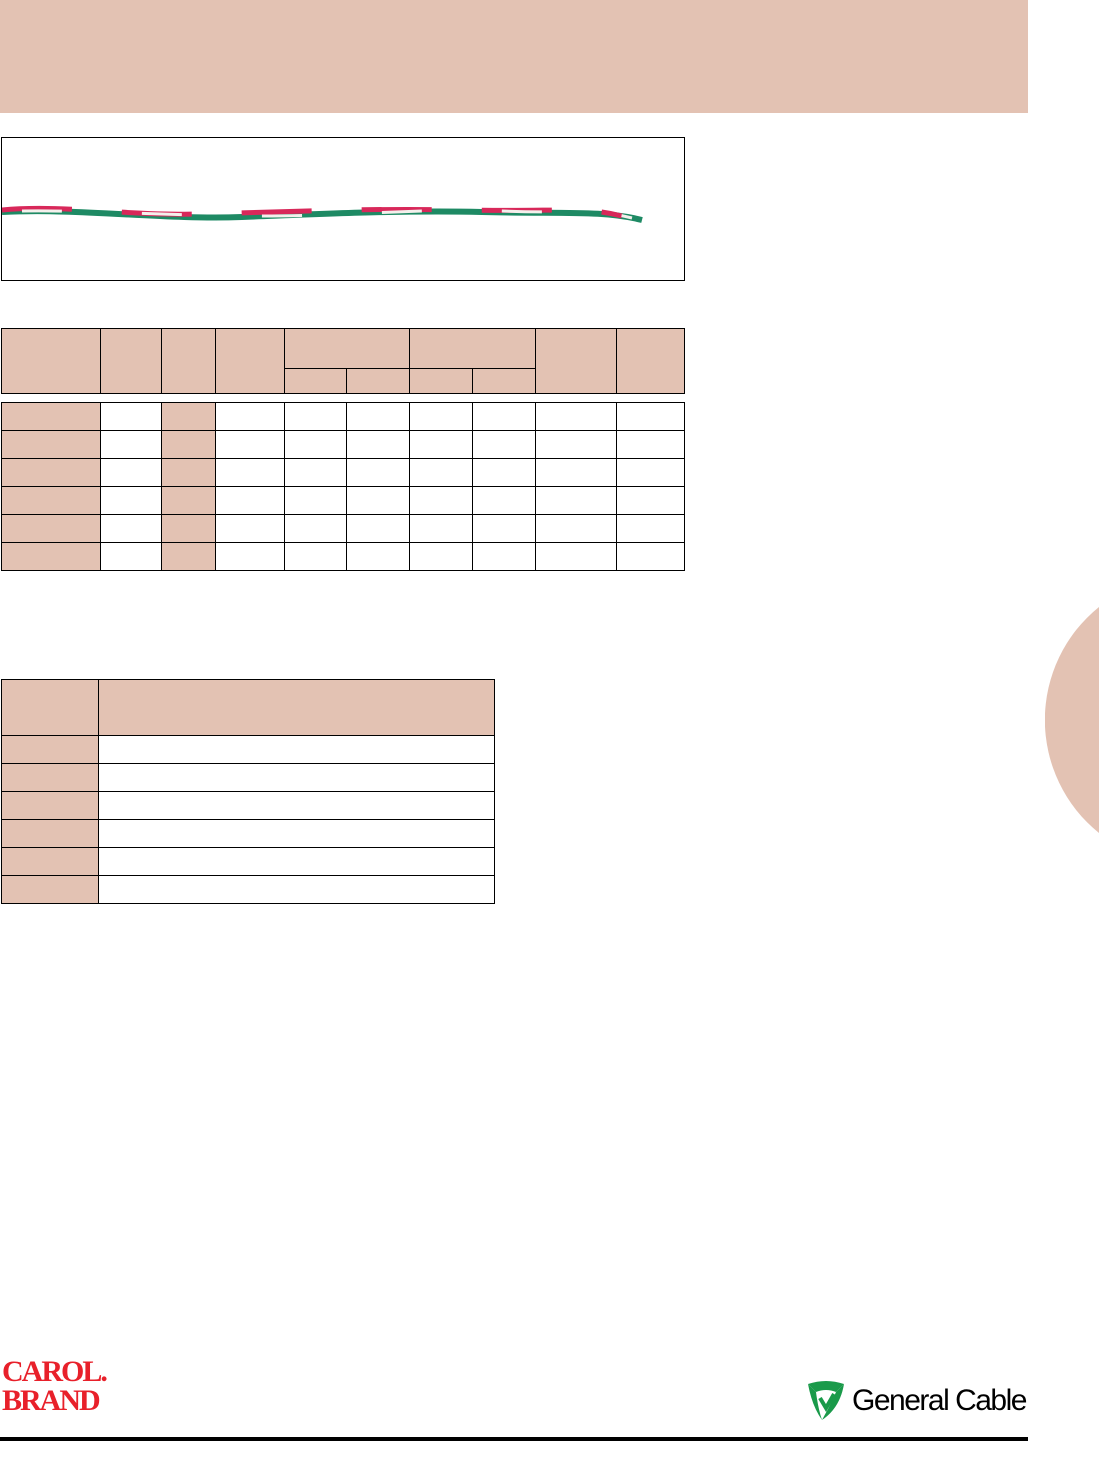 The width and height of the screenshot is (1099, 1484). What do you see at coordinates (939, 1400) in the screenshot?
I see `logo-text: General Cable` at bounding box center [939, 1400].